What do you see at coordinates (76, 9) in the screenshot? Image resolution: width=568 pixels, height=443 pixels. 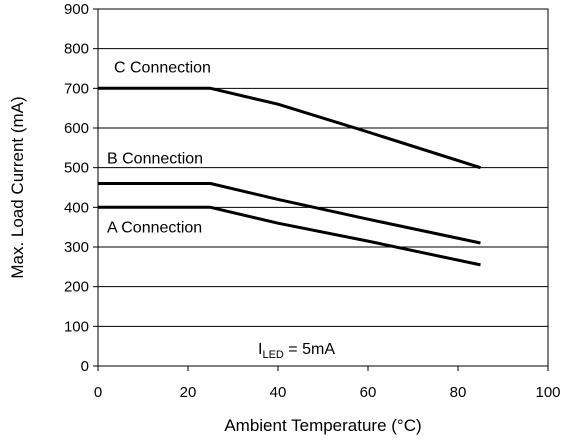 I see `y-tick-label-900: 900` at bounding box center [76, 9].